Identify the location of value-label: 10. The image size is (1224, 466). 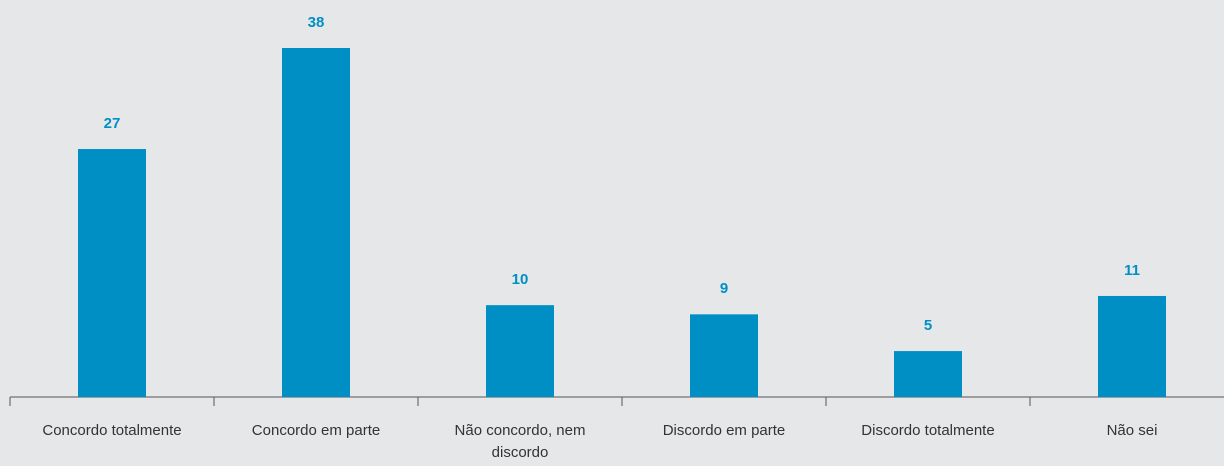
(520, 280).